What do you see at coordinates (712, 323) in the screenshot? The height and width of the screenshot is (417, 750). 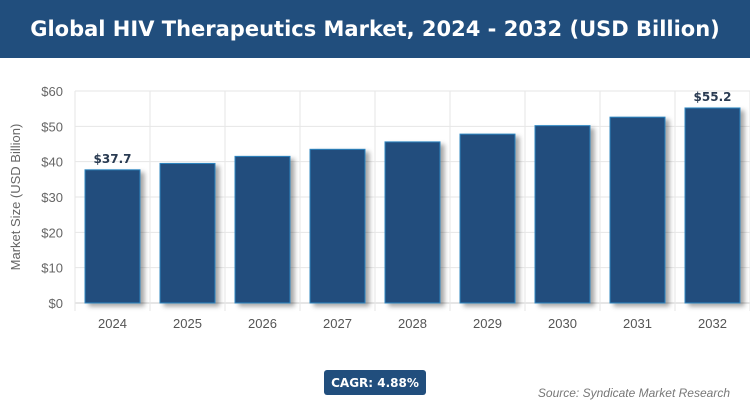 I see `x-tick-label: 2032` at bounding box center [712, 323].